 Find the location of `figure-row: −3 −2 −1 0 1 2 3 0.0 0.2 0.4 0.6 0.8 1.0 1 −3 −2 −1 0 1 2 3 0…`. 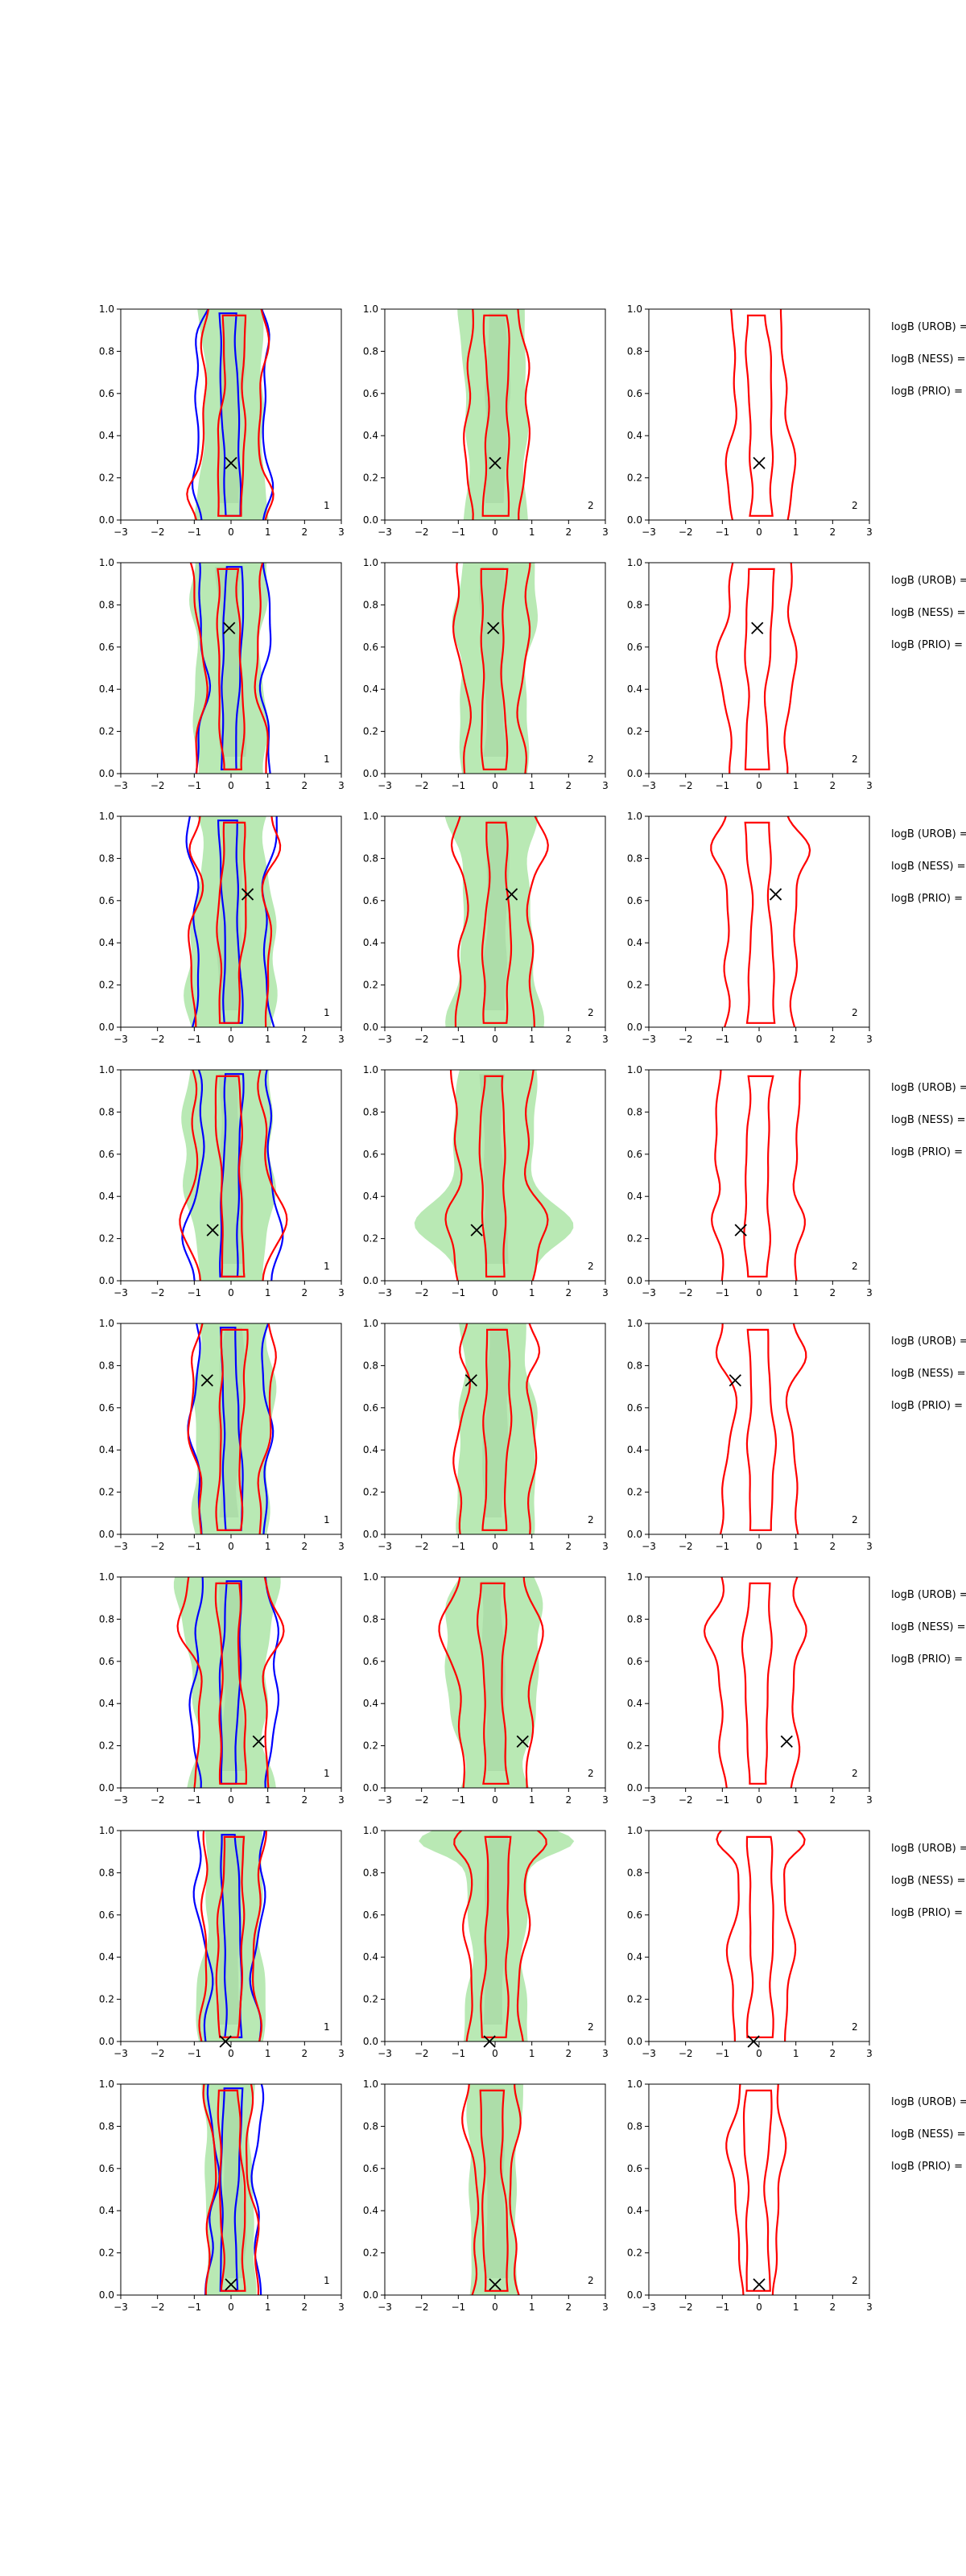

figure-row: −3 −2 −1 0 1 2 3 0.0 0.2 0.4 0.6 0.8 1.0 1 −3 −2 −1 0 1 2 3 0… is located at coordinates (532, 928).